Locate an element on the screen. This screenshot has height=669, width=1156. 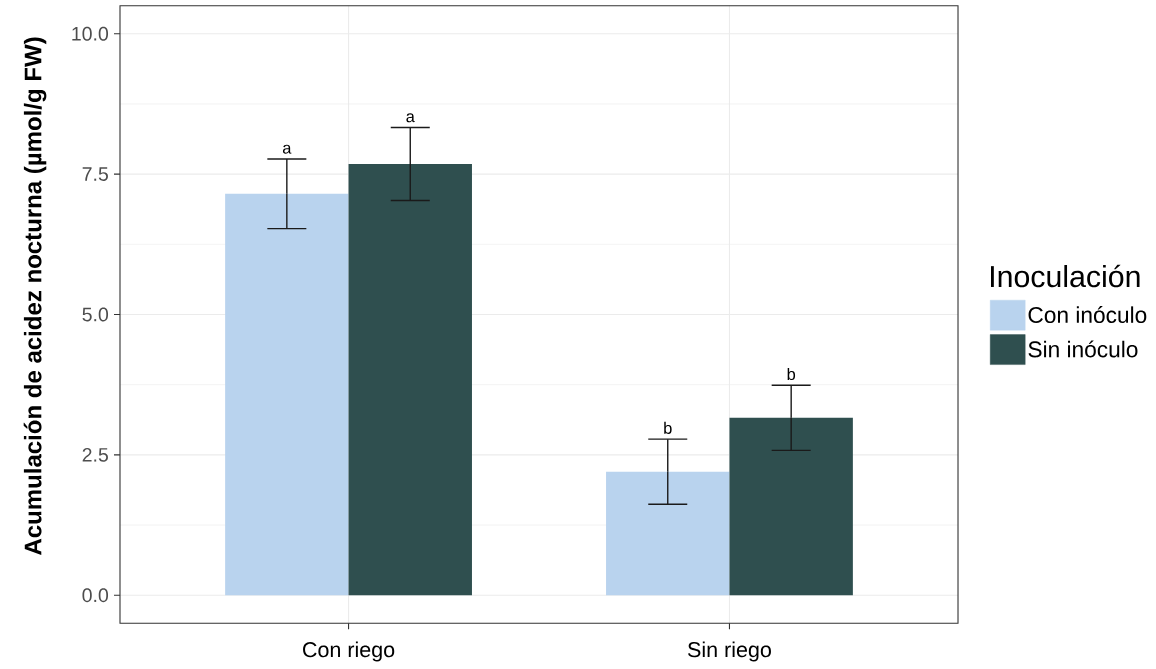
legend-title: Inoculación is located at coordinates (1065, 276).